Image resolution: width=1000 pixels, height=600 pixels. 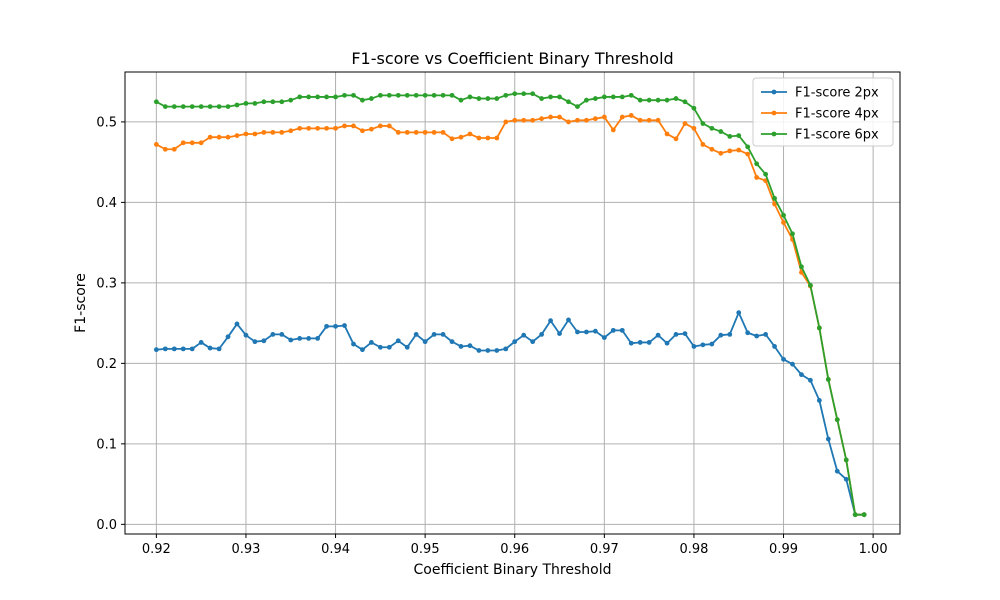 I want to click on legend-label: F1-score 6px, so click(x=837, y=135).